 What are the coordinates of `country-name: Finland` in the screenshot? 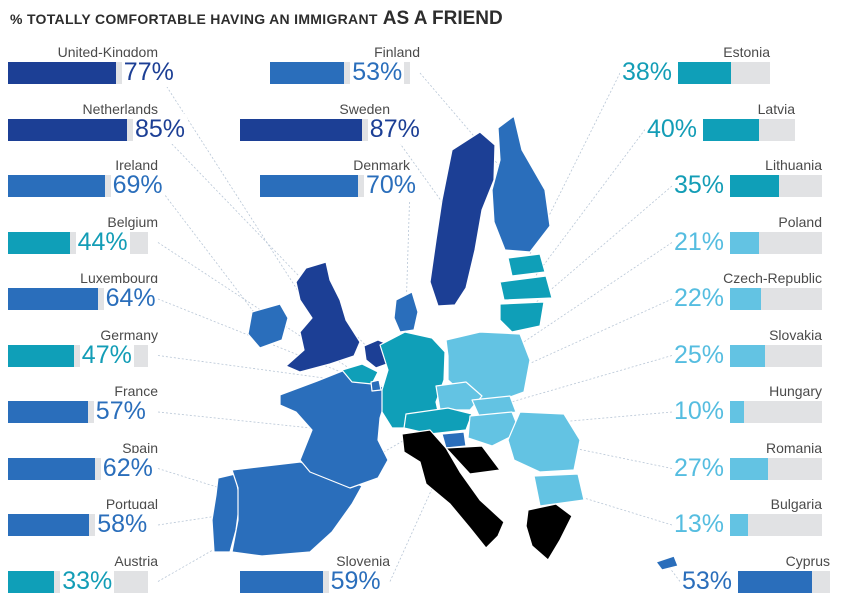 It's located at (397, 52).